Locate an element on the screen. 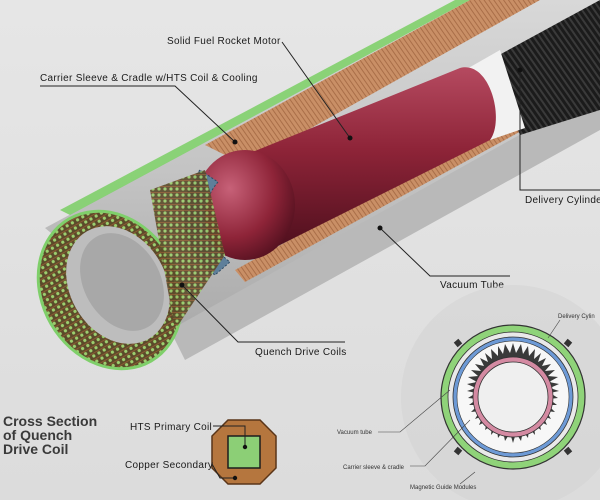 The width and height of the screenshot is (600, 500). ring-label-magnetic: Magnetic Guide Modules is located at coordinates (443, 481).